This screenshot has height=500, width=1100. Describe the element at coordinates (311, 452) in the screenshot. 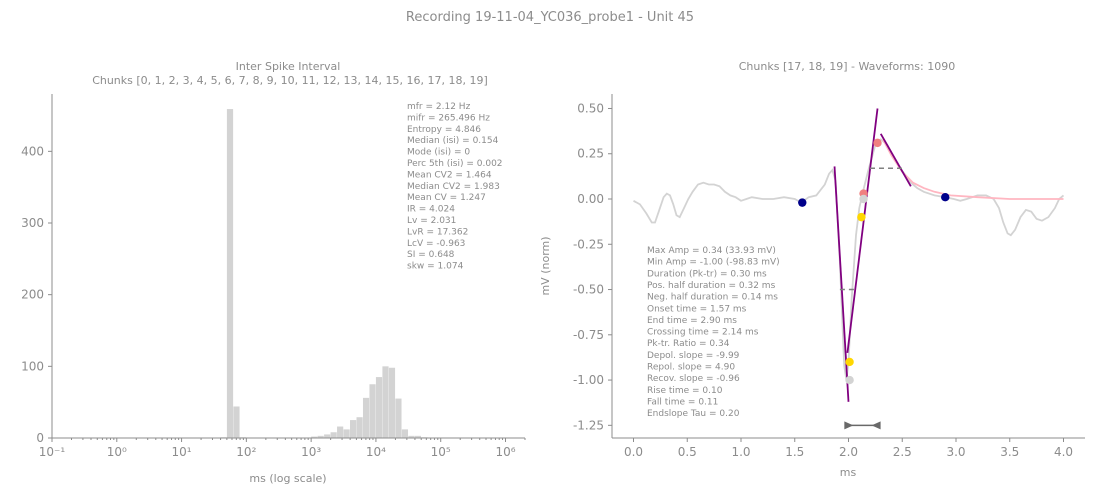

I see `isi-x-tick-label: 10³` at that location.